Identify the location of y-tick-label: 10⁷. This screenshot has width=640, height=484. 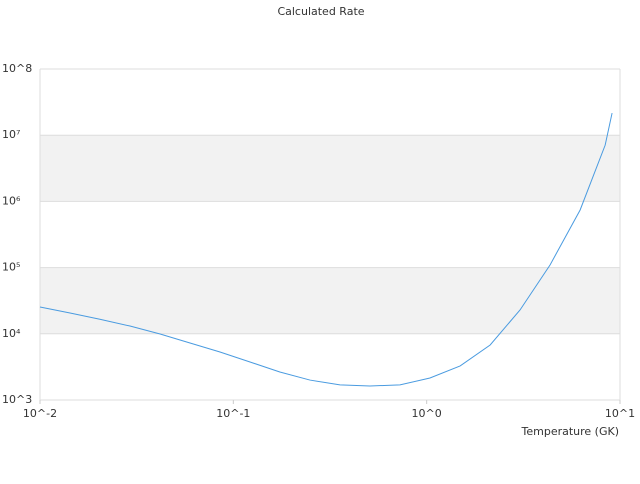
(11, 134).